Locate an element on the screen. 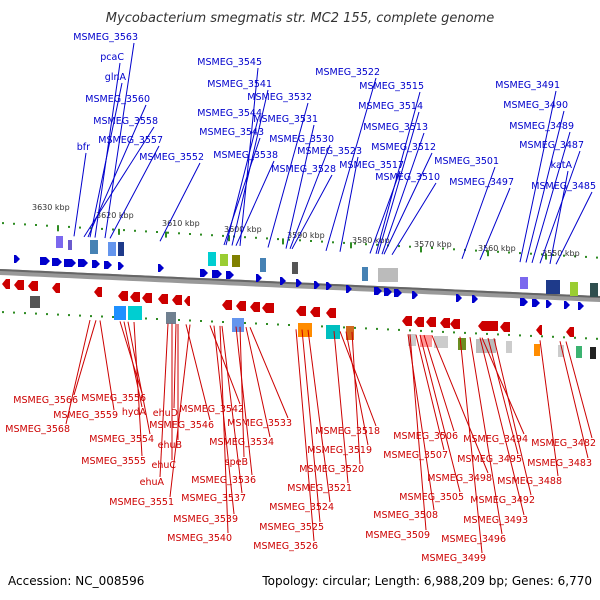 The height and width of the screenshot is (600, 600). forward-gene-label: MSMEG_3538 is located at coordinates (245, 155).